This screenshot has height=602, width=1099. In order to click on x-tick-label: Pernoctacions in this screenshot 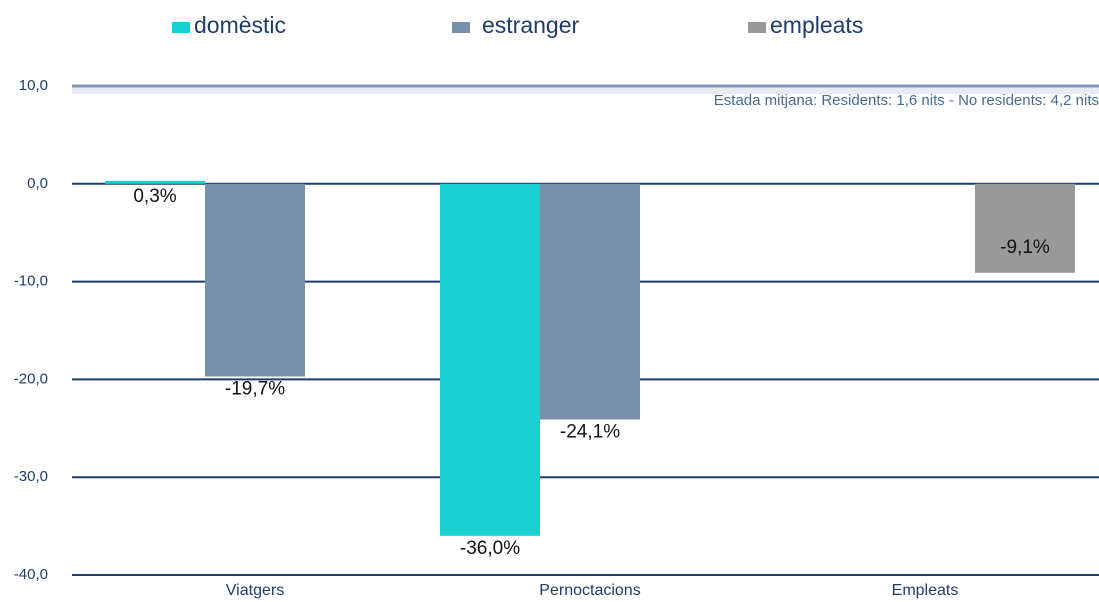, I will do `click(589, 590)`.